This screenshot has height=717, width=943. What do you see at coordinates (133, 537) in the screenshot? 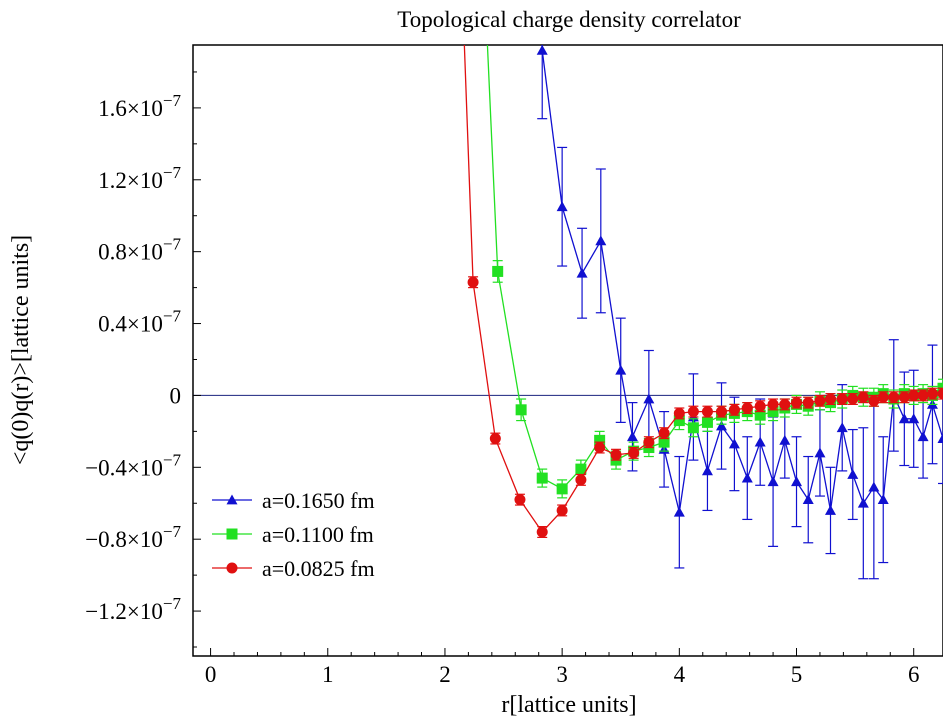
I see `y-tick-label: −0.8×10⁻⁷` at bounding box center [133, 537].